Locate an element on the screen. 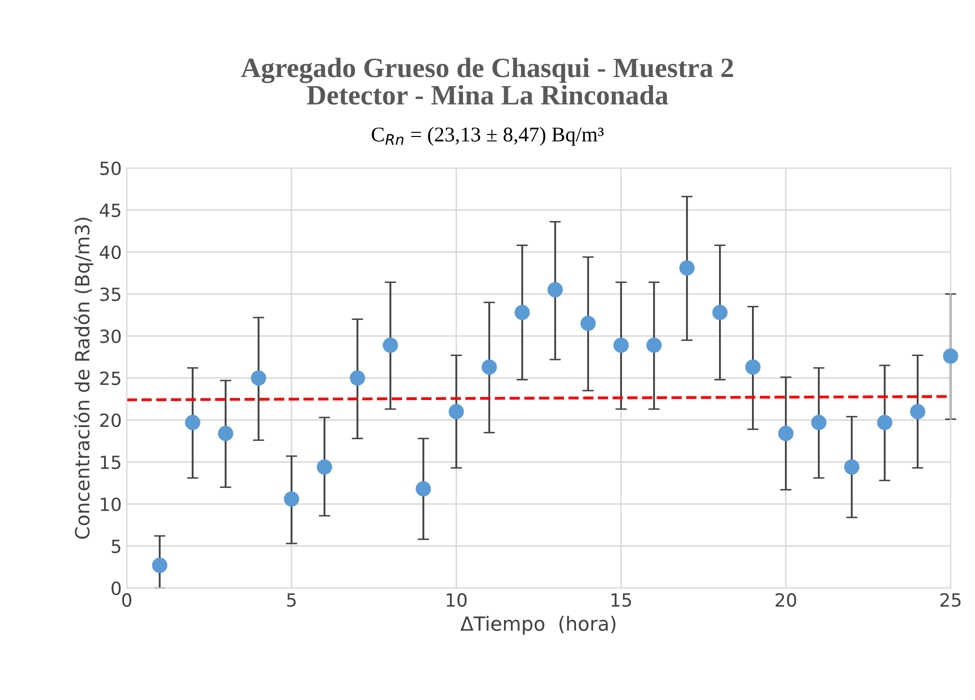 The width and height of the screenshot is (975, 700). x-tick-label: 10 is located at coordinates (456, 600).